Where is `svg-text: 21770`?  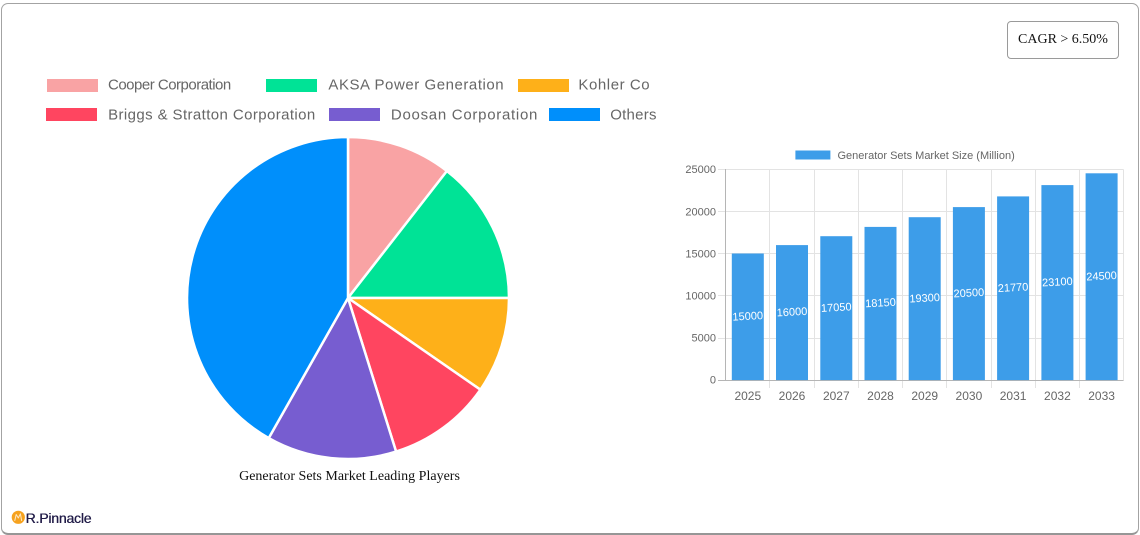
svg-text: 21770 is located at coordinates (1013, 288).